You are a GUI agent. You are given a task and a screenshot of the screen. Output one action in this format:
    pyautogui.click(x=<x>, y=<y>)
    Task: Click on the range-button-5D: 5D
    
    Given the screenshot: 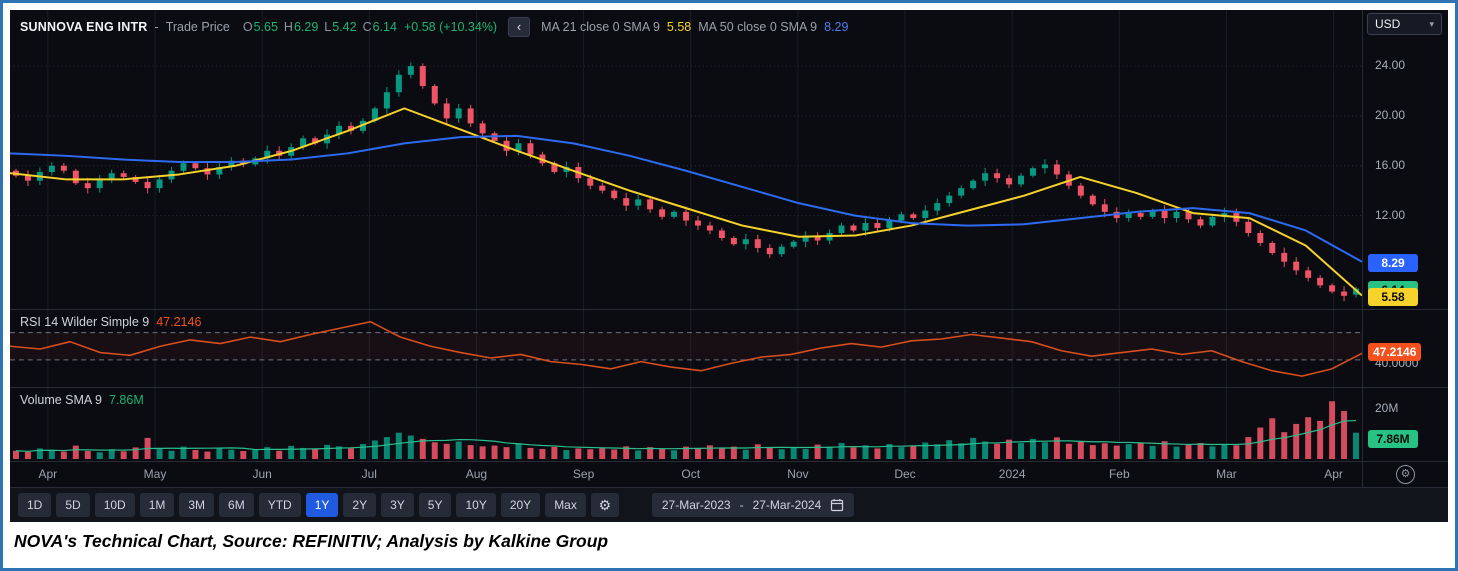 What is the action you would take?
    pyautogui.click(x=73, y=505)
    